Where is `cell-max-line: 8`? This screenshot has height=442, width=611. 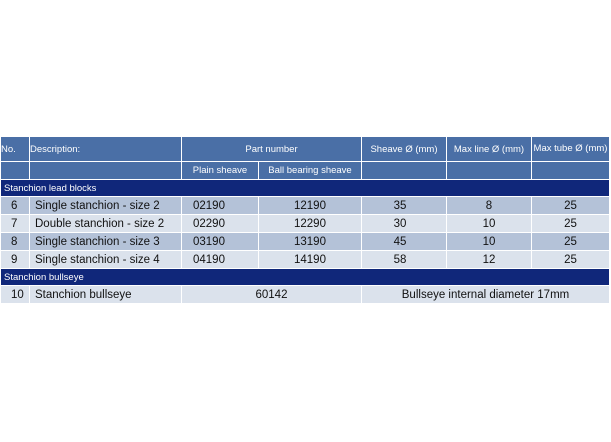
cell-max-line: 8 is located at coordinates (489, 205).